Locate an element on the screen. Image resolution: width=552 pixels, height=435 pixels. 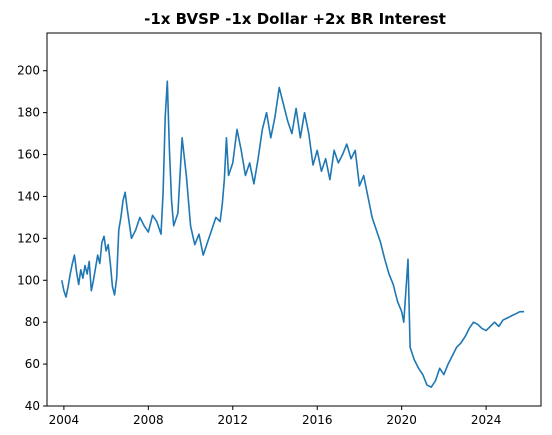
x-tick-label: 2020 is located at coordinates (401, 420).